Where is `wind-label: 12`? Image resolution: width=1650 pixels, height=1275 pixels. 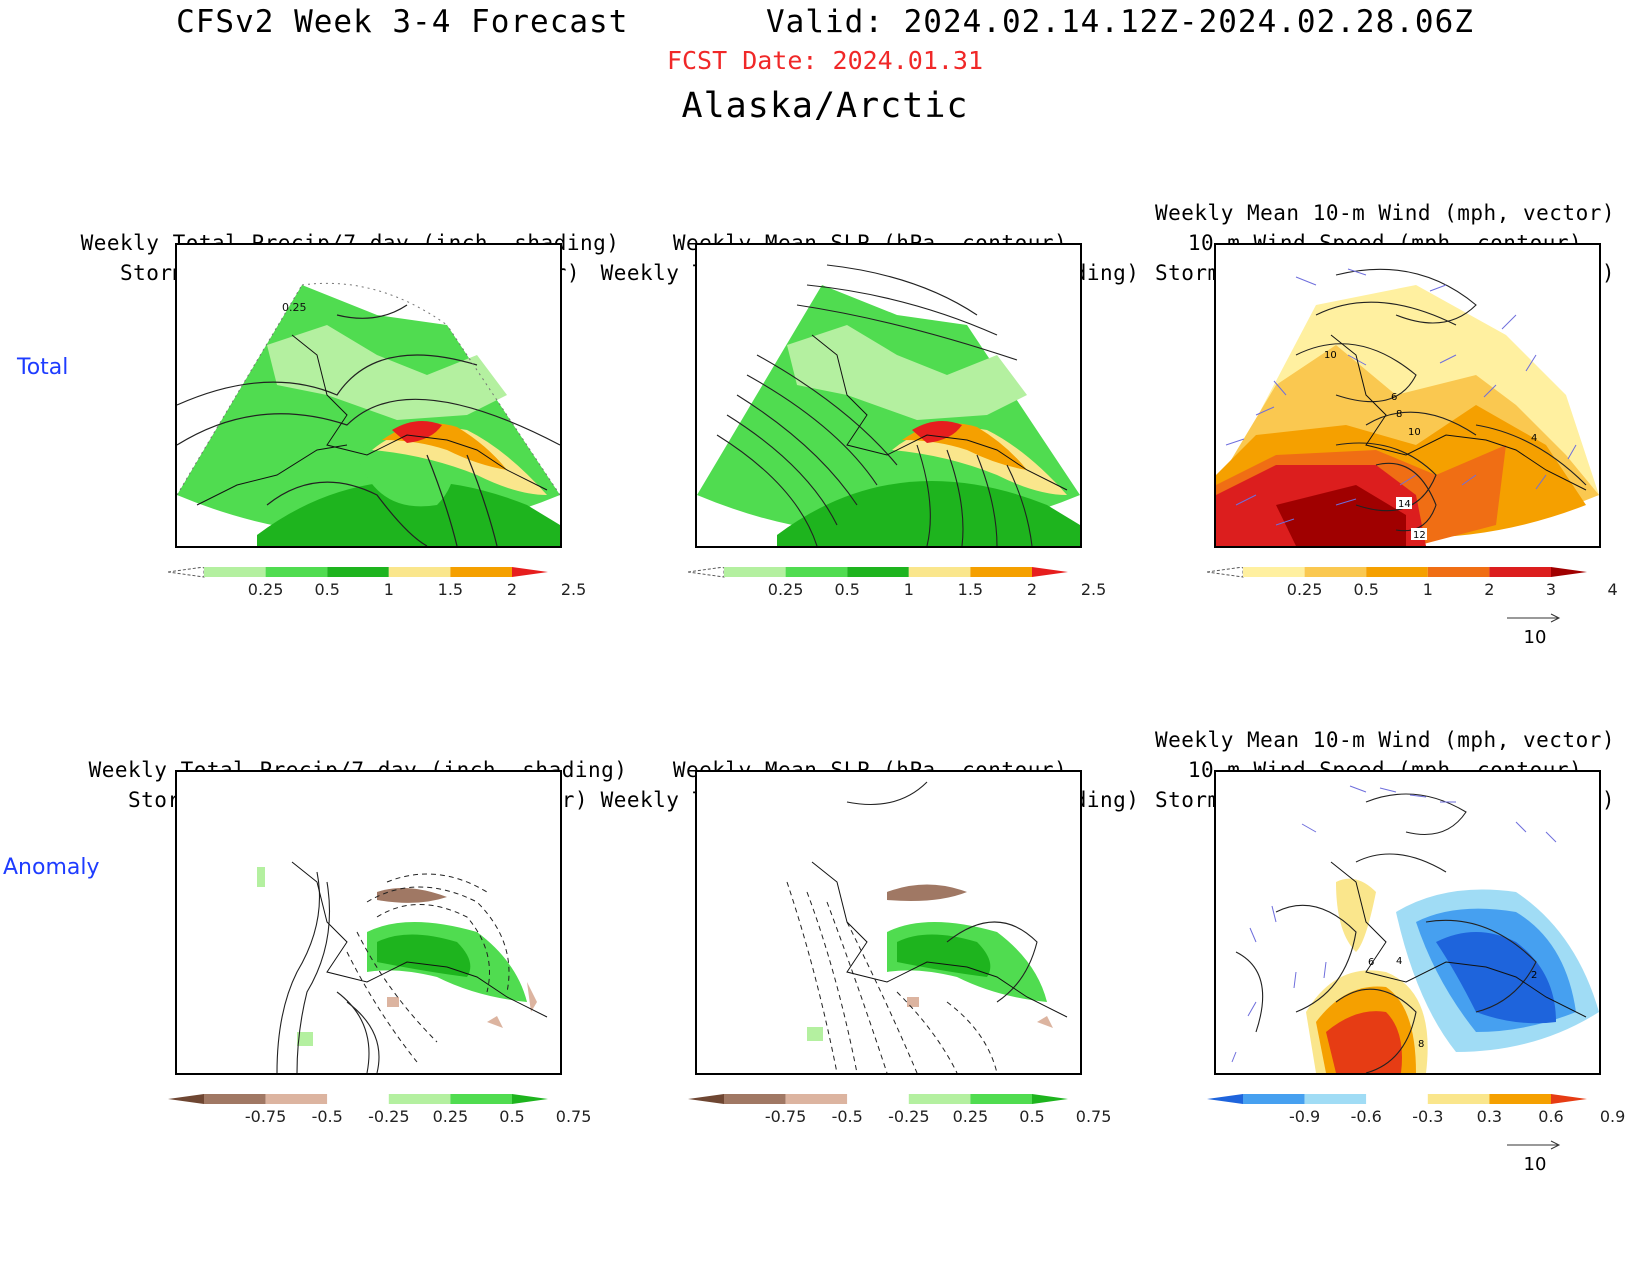 wind-label: 12 is located at coordinates (1419, 535).